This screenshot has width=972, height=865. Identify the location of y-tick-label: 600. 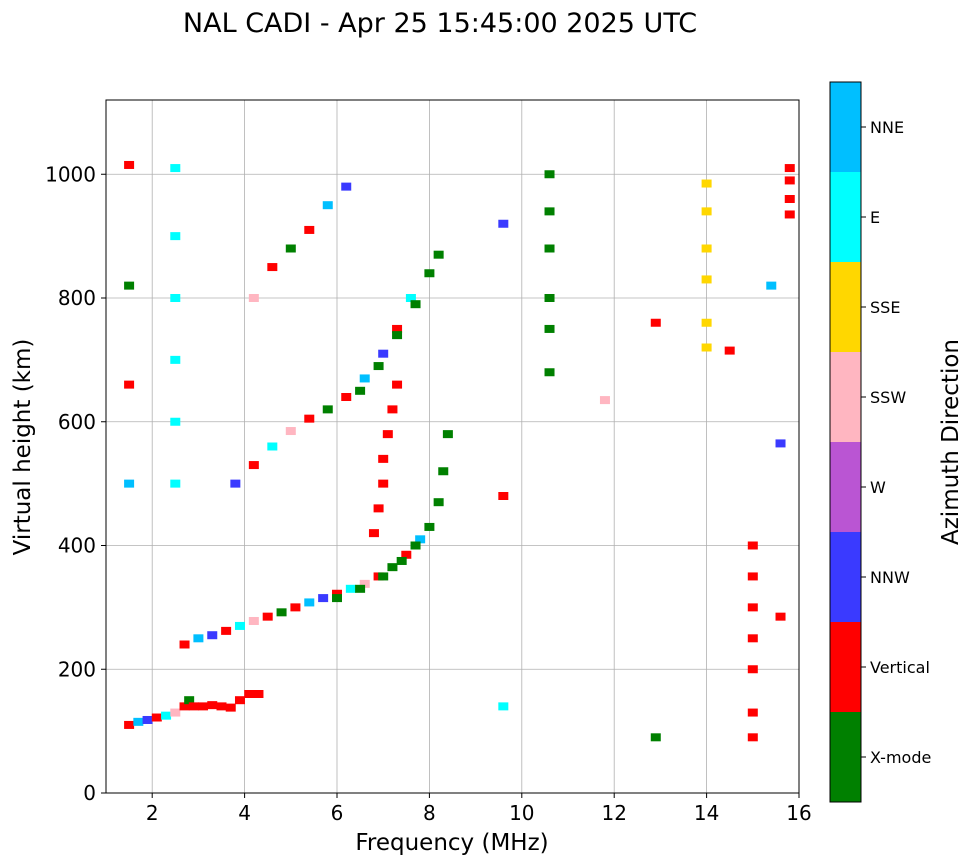
(77, 422).